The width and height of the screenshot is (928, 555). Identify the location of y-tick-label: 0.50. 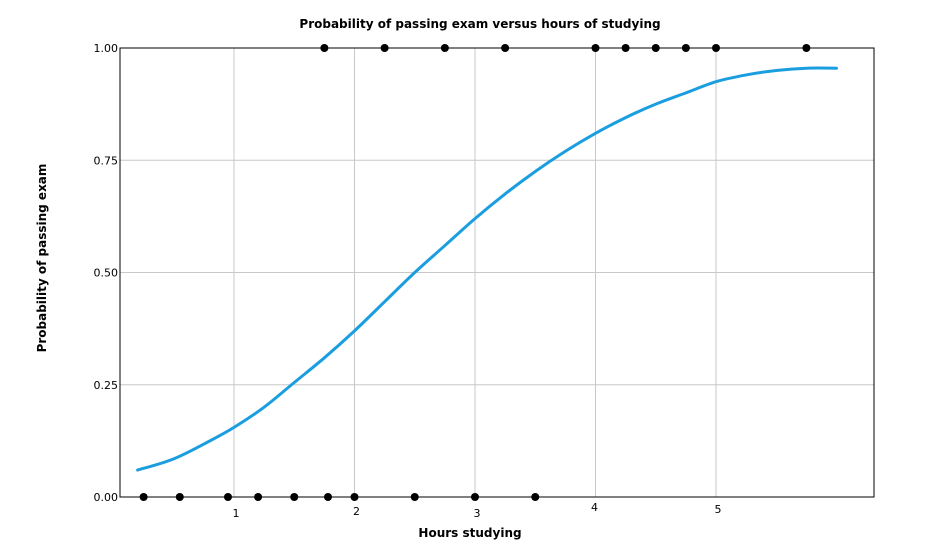
(106, 273).